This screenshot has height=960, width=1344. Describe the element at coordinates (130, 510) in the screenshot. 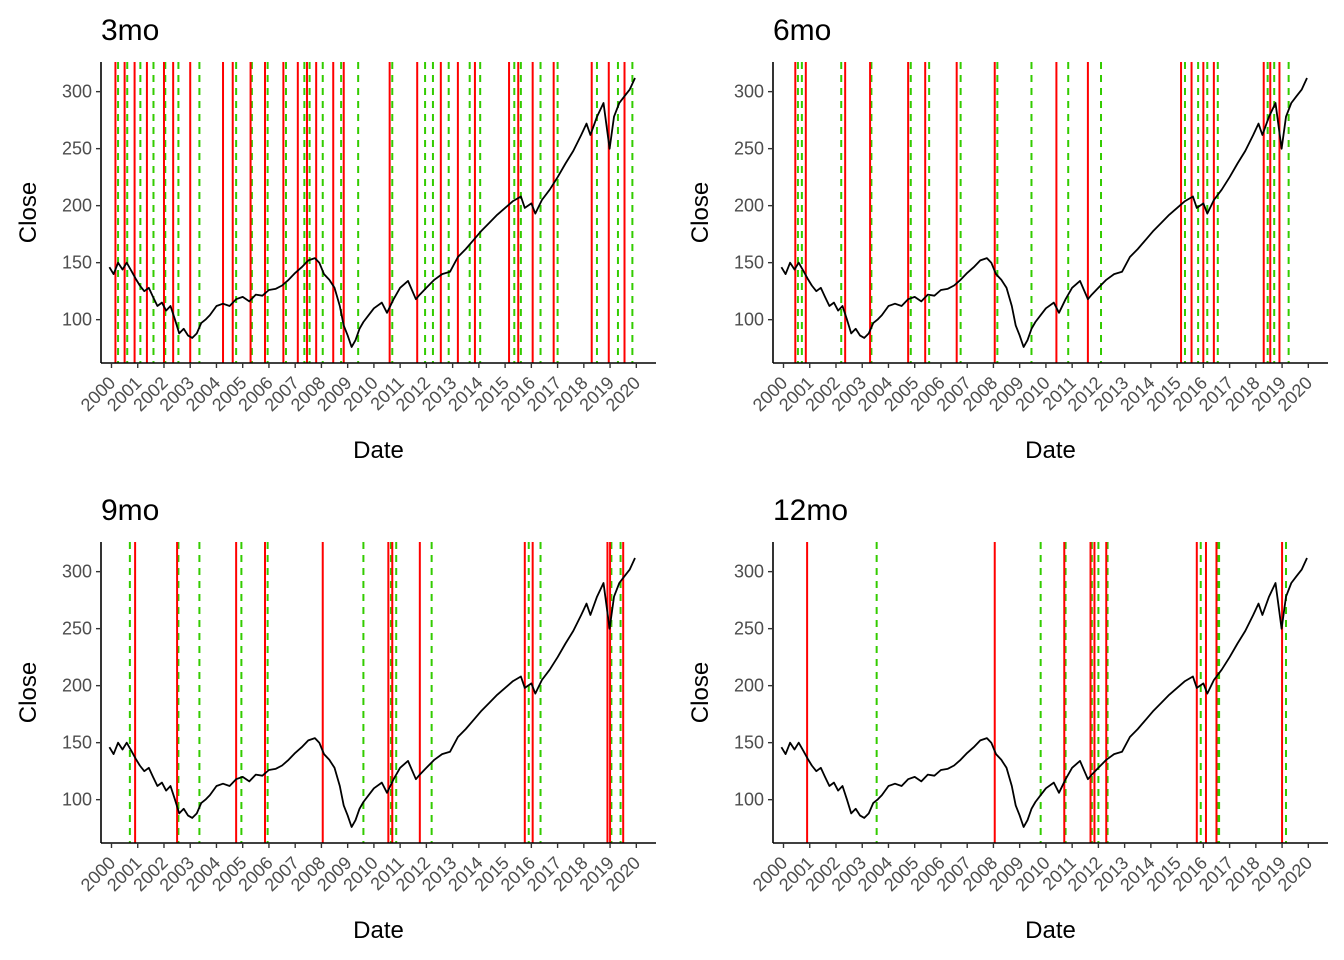

I see `panel-title: 9mo` at that location.